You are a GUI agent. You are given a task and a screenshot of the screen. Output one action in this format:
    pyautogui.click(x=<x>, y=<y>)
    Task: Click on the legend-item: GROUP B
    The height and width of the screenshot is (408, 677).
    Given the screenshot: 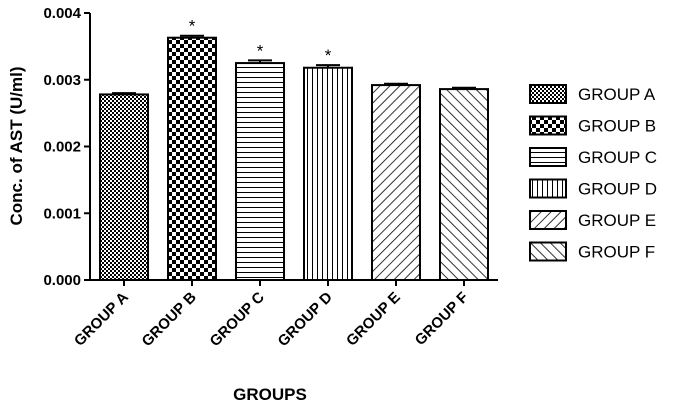 What is the action you would take?
    pyautogui.click(x=592, y=125)
    